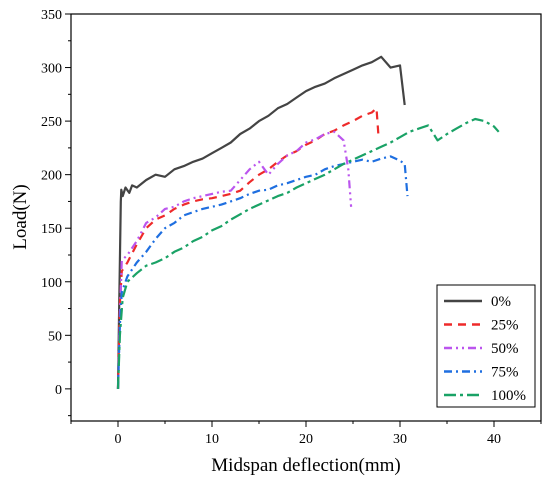  What do you see at coordinates (51, 229) in the screenshot?
I see `y-tick-label: 150` at bounding box center [51, 229].